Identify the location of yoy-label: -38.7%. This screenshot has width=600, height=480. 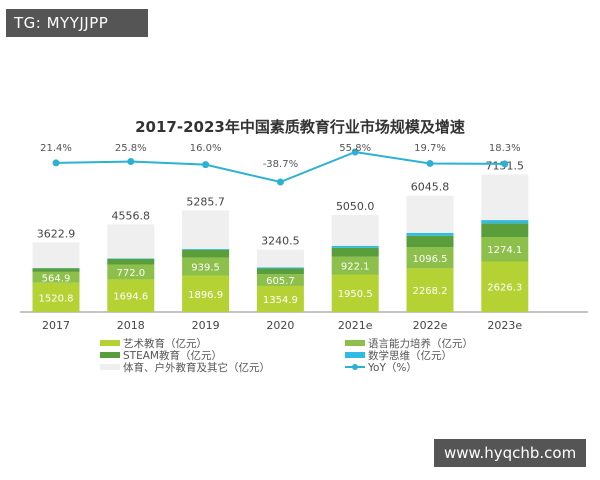
(280, 164).